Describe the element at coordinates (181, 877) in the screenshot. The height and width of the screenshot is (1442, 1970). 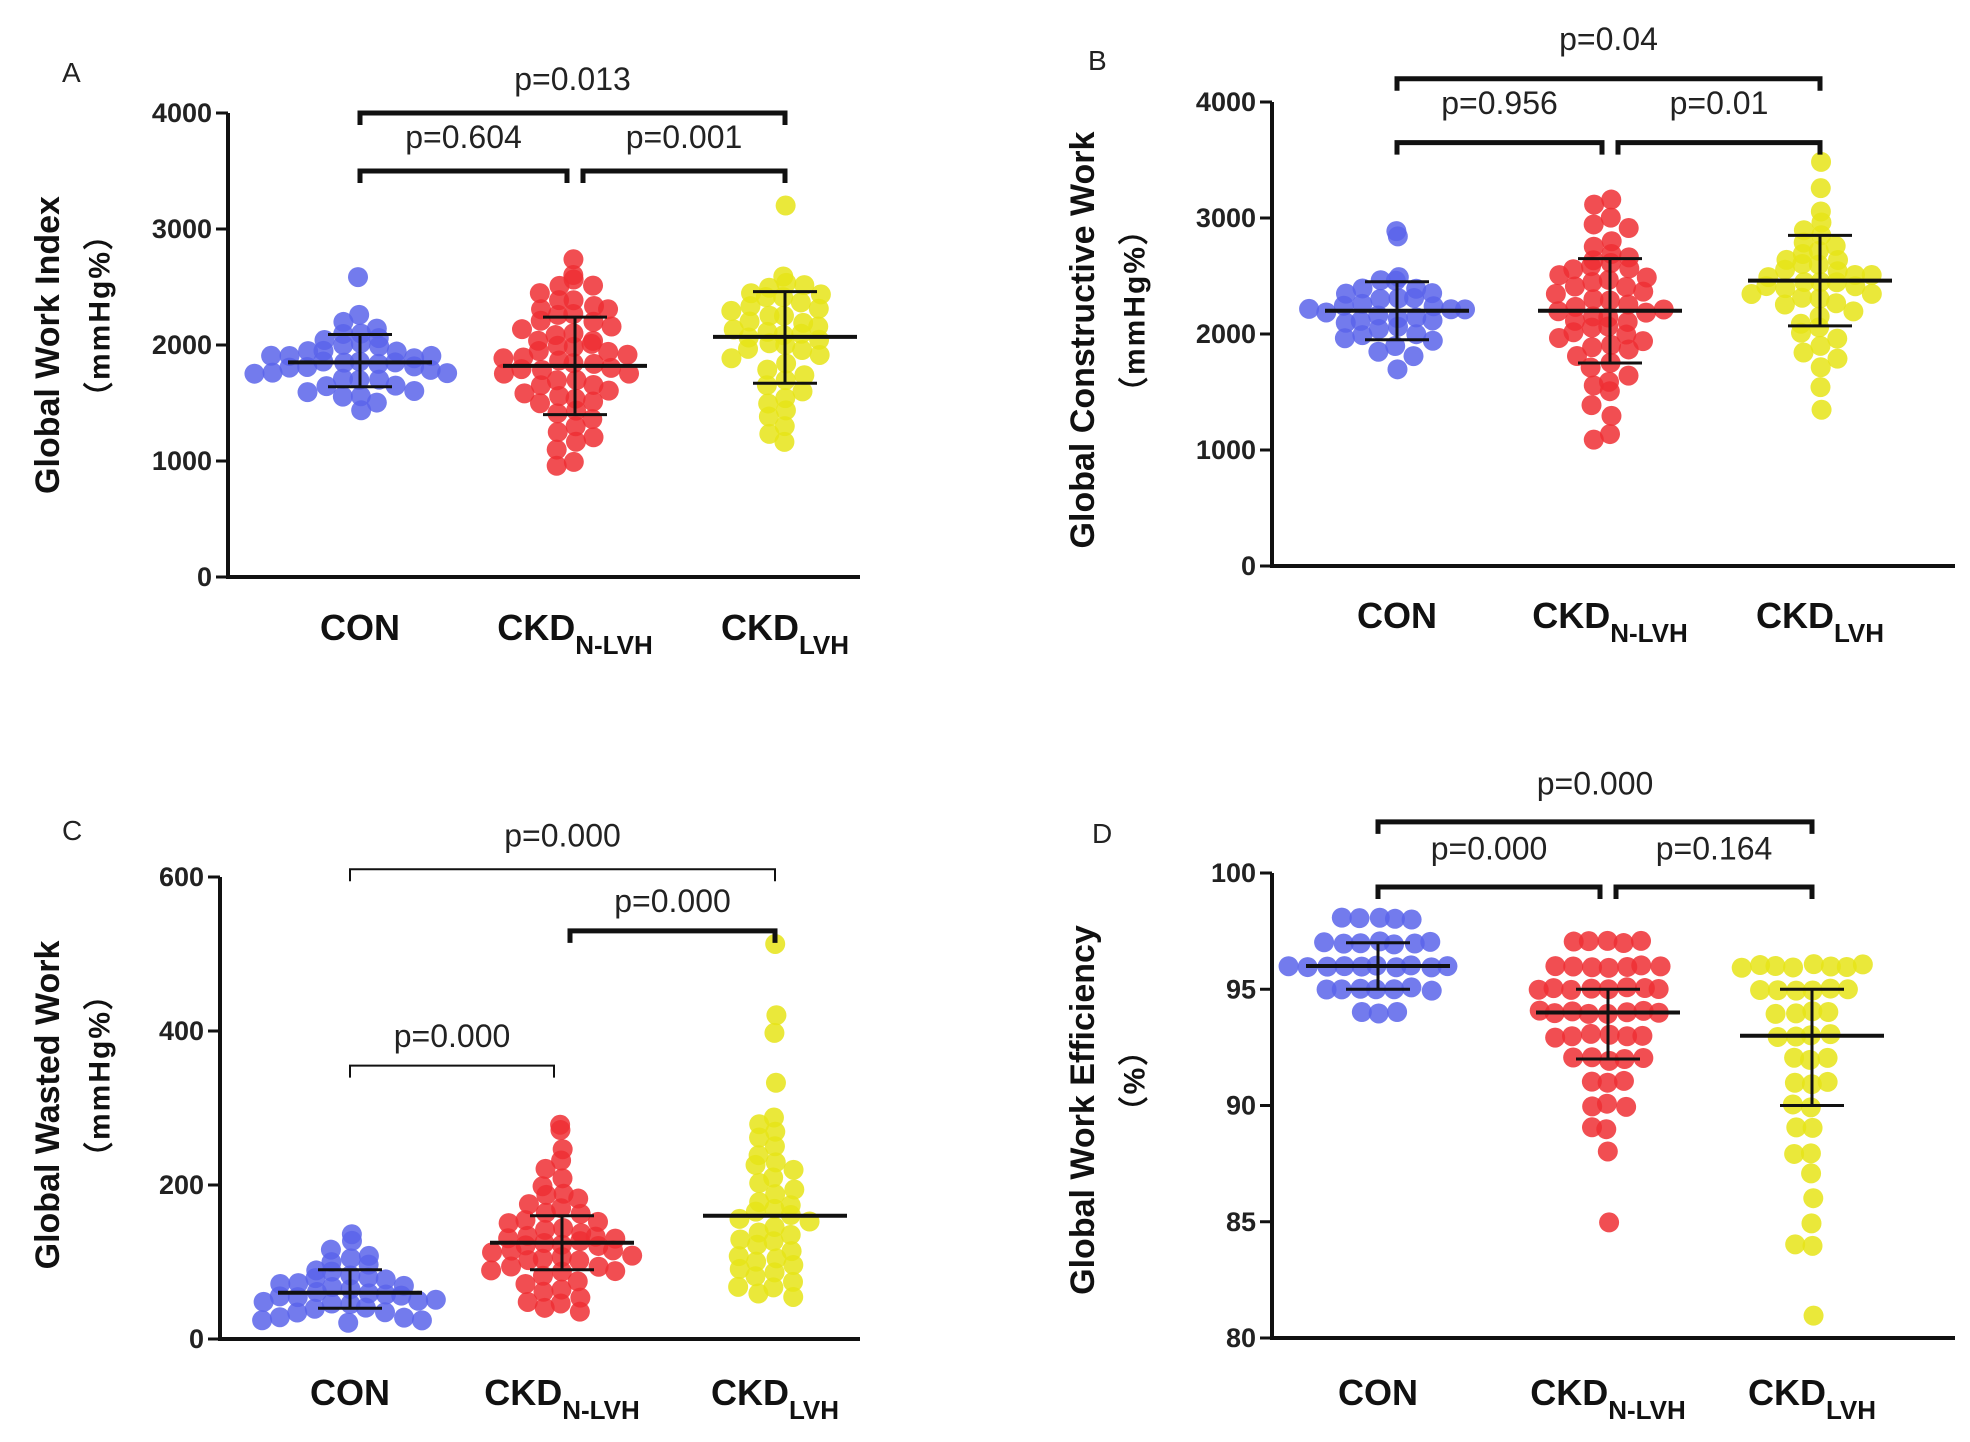
I see `y-tick-label: 600` at that location.